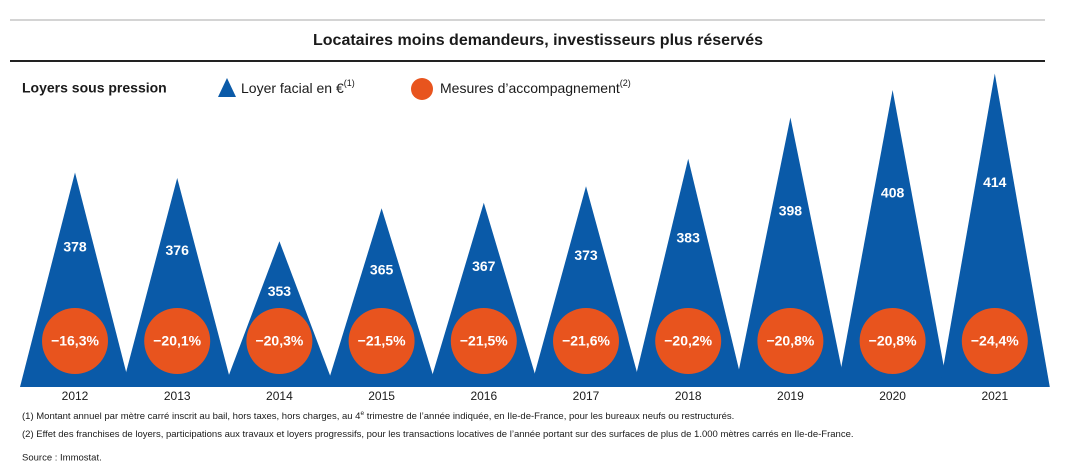  Describe the element at coordinates (362, 413) in the screenshot. I see `footnote-part: e` at that location.